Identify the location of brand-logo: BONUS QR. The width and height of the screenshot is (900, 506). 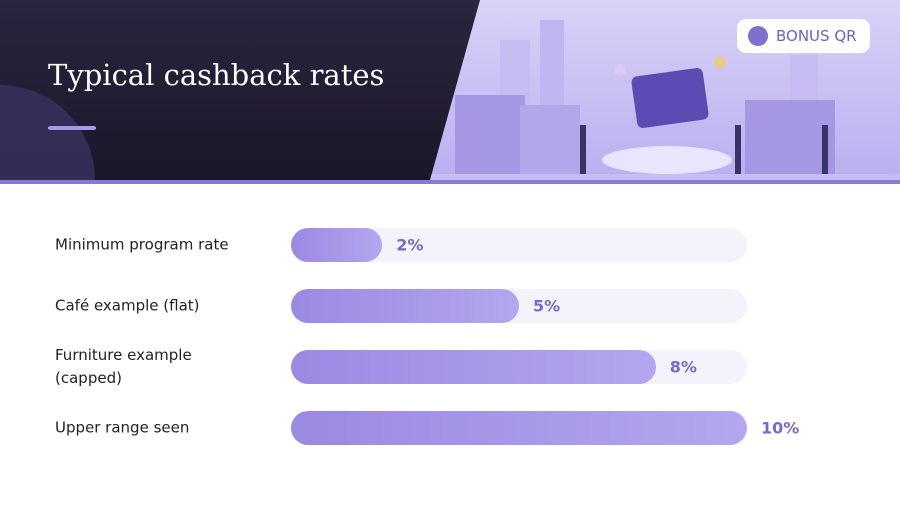
(803, 36).